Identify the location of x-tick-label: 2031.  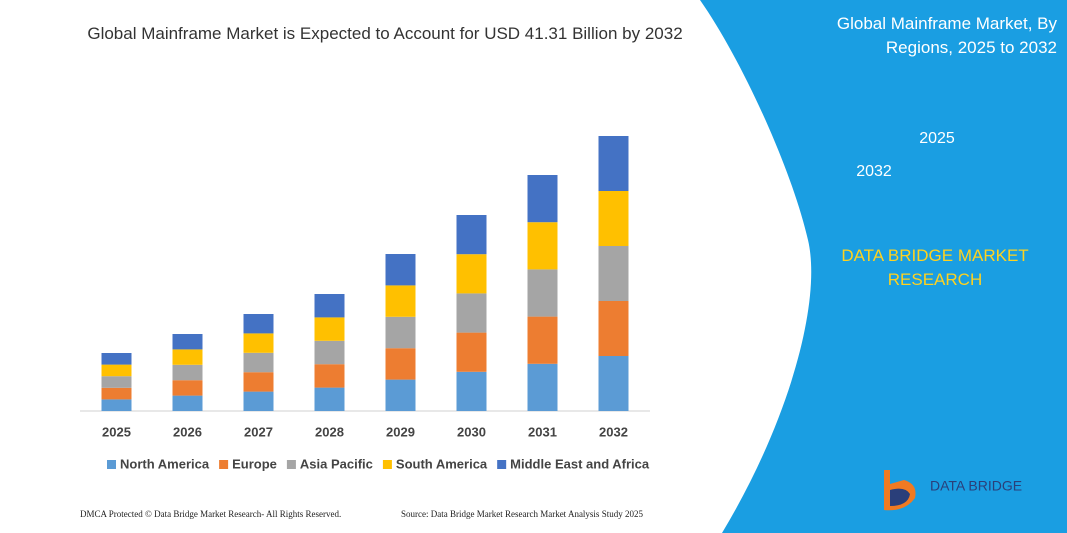
(542, 431).